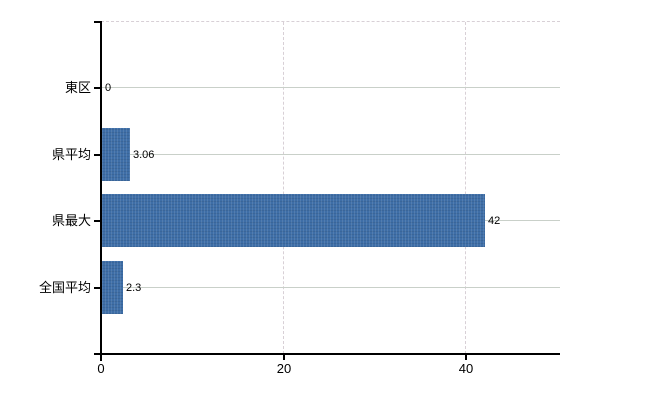 The height and width of the screenshot is (400, 650). I want to click on bar-value-label: 42, so click(494, 221).